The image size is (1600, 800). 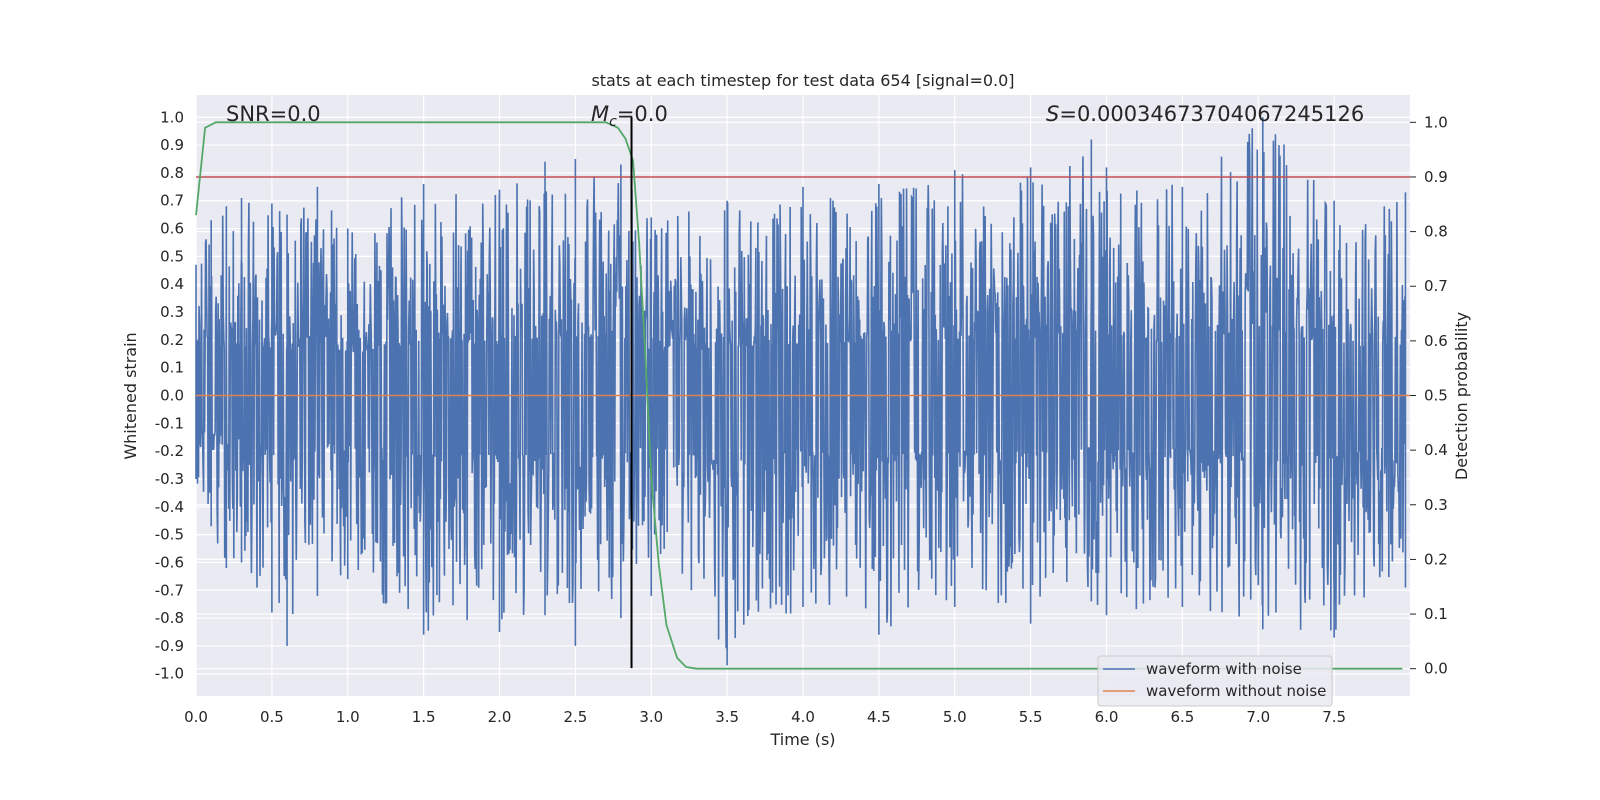 I want to click on y2-axis-ticks: 0.0 0.1 0.2 0.3 0.4 0.5 0.6 0.7 0.8 0.9 1.0, so click(x=1429, y=395).